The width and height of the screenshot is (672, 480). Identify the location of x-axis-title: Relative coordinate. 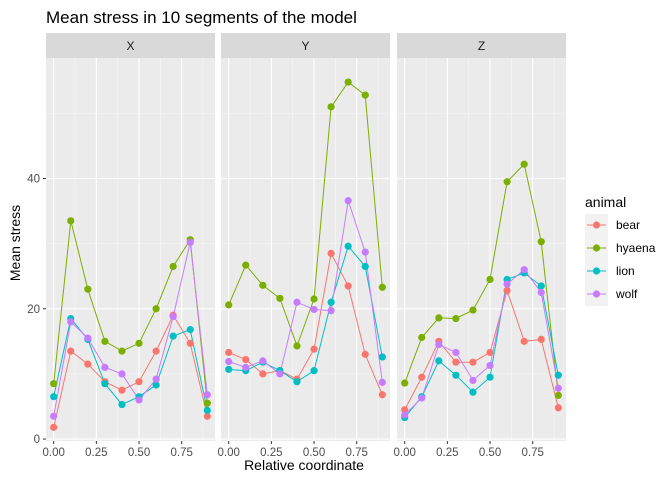
(304, 465).